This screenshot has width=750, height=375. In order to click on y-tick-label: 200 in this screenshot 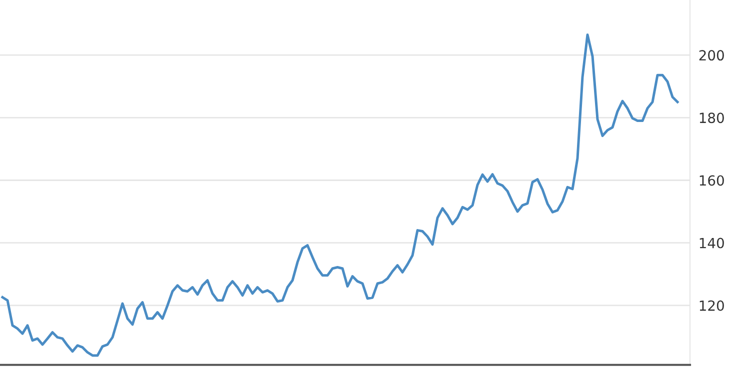, I will do `click(711, 55)`.